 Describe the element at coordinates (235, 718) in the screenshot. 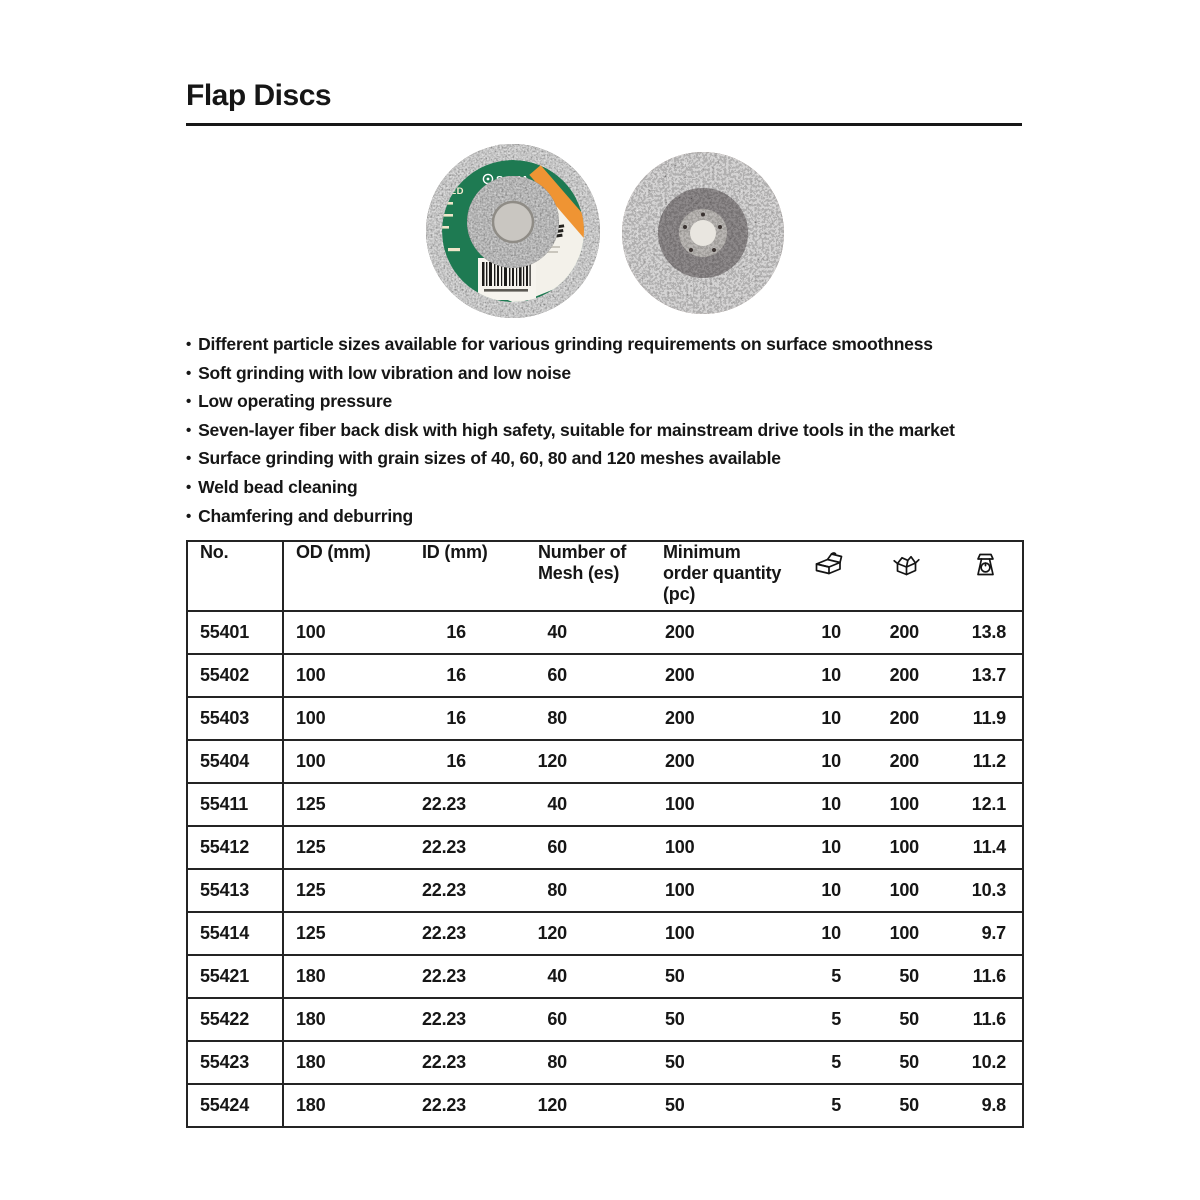

I see `table-cell: 55403` at that location.